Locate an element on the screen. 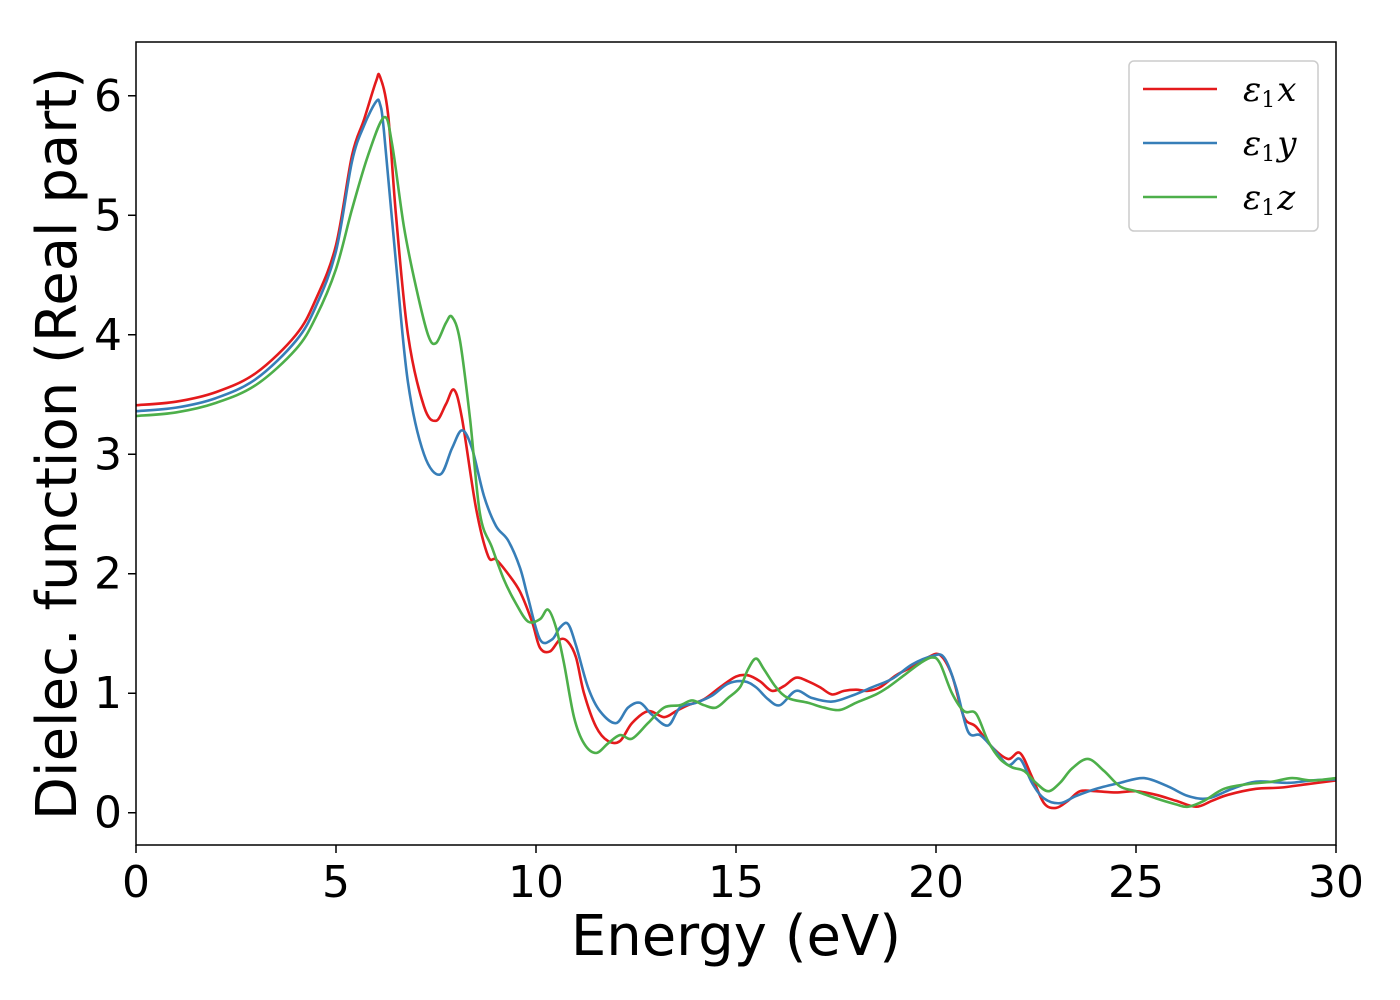 The width and height of the screenshot is (1400, 1000). y-axis-title: Dielec. function (Real part) is located at coordinates (57, 443).